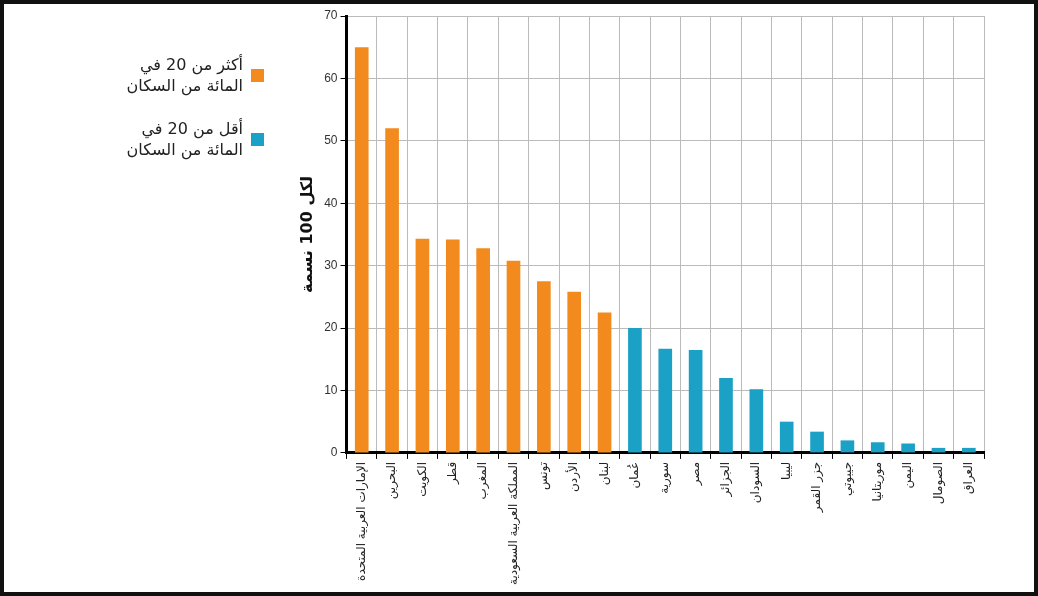  What do you see at coordinates (603, 473) in the screenshot?
I see `x-tick-label: لبنان` at bounding box center [603, 473].